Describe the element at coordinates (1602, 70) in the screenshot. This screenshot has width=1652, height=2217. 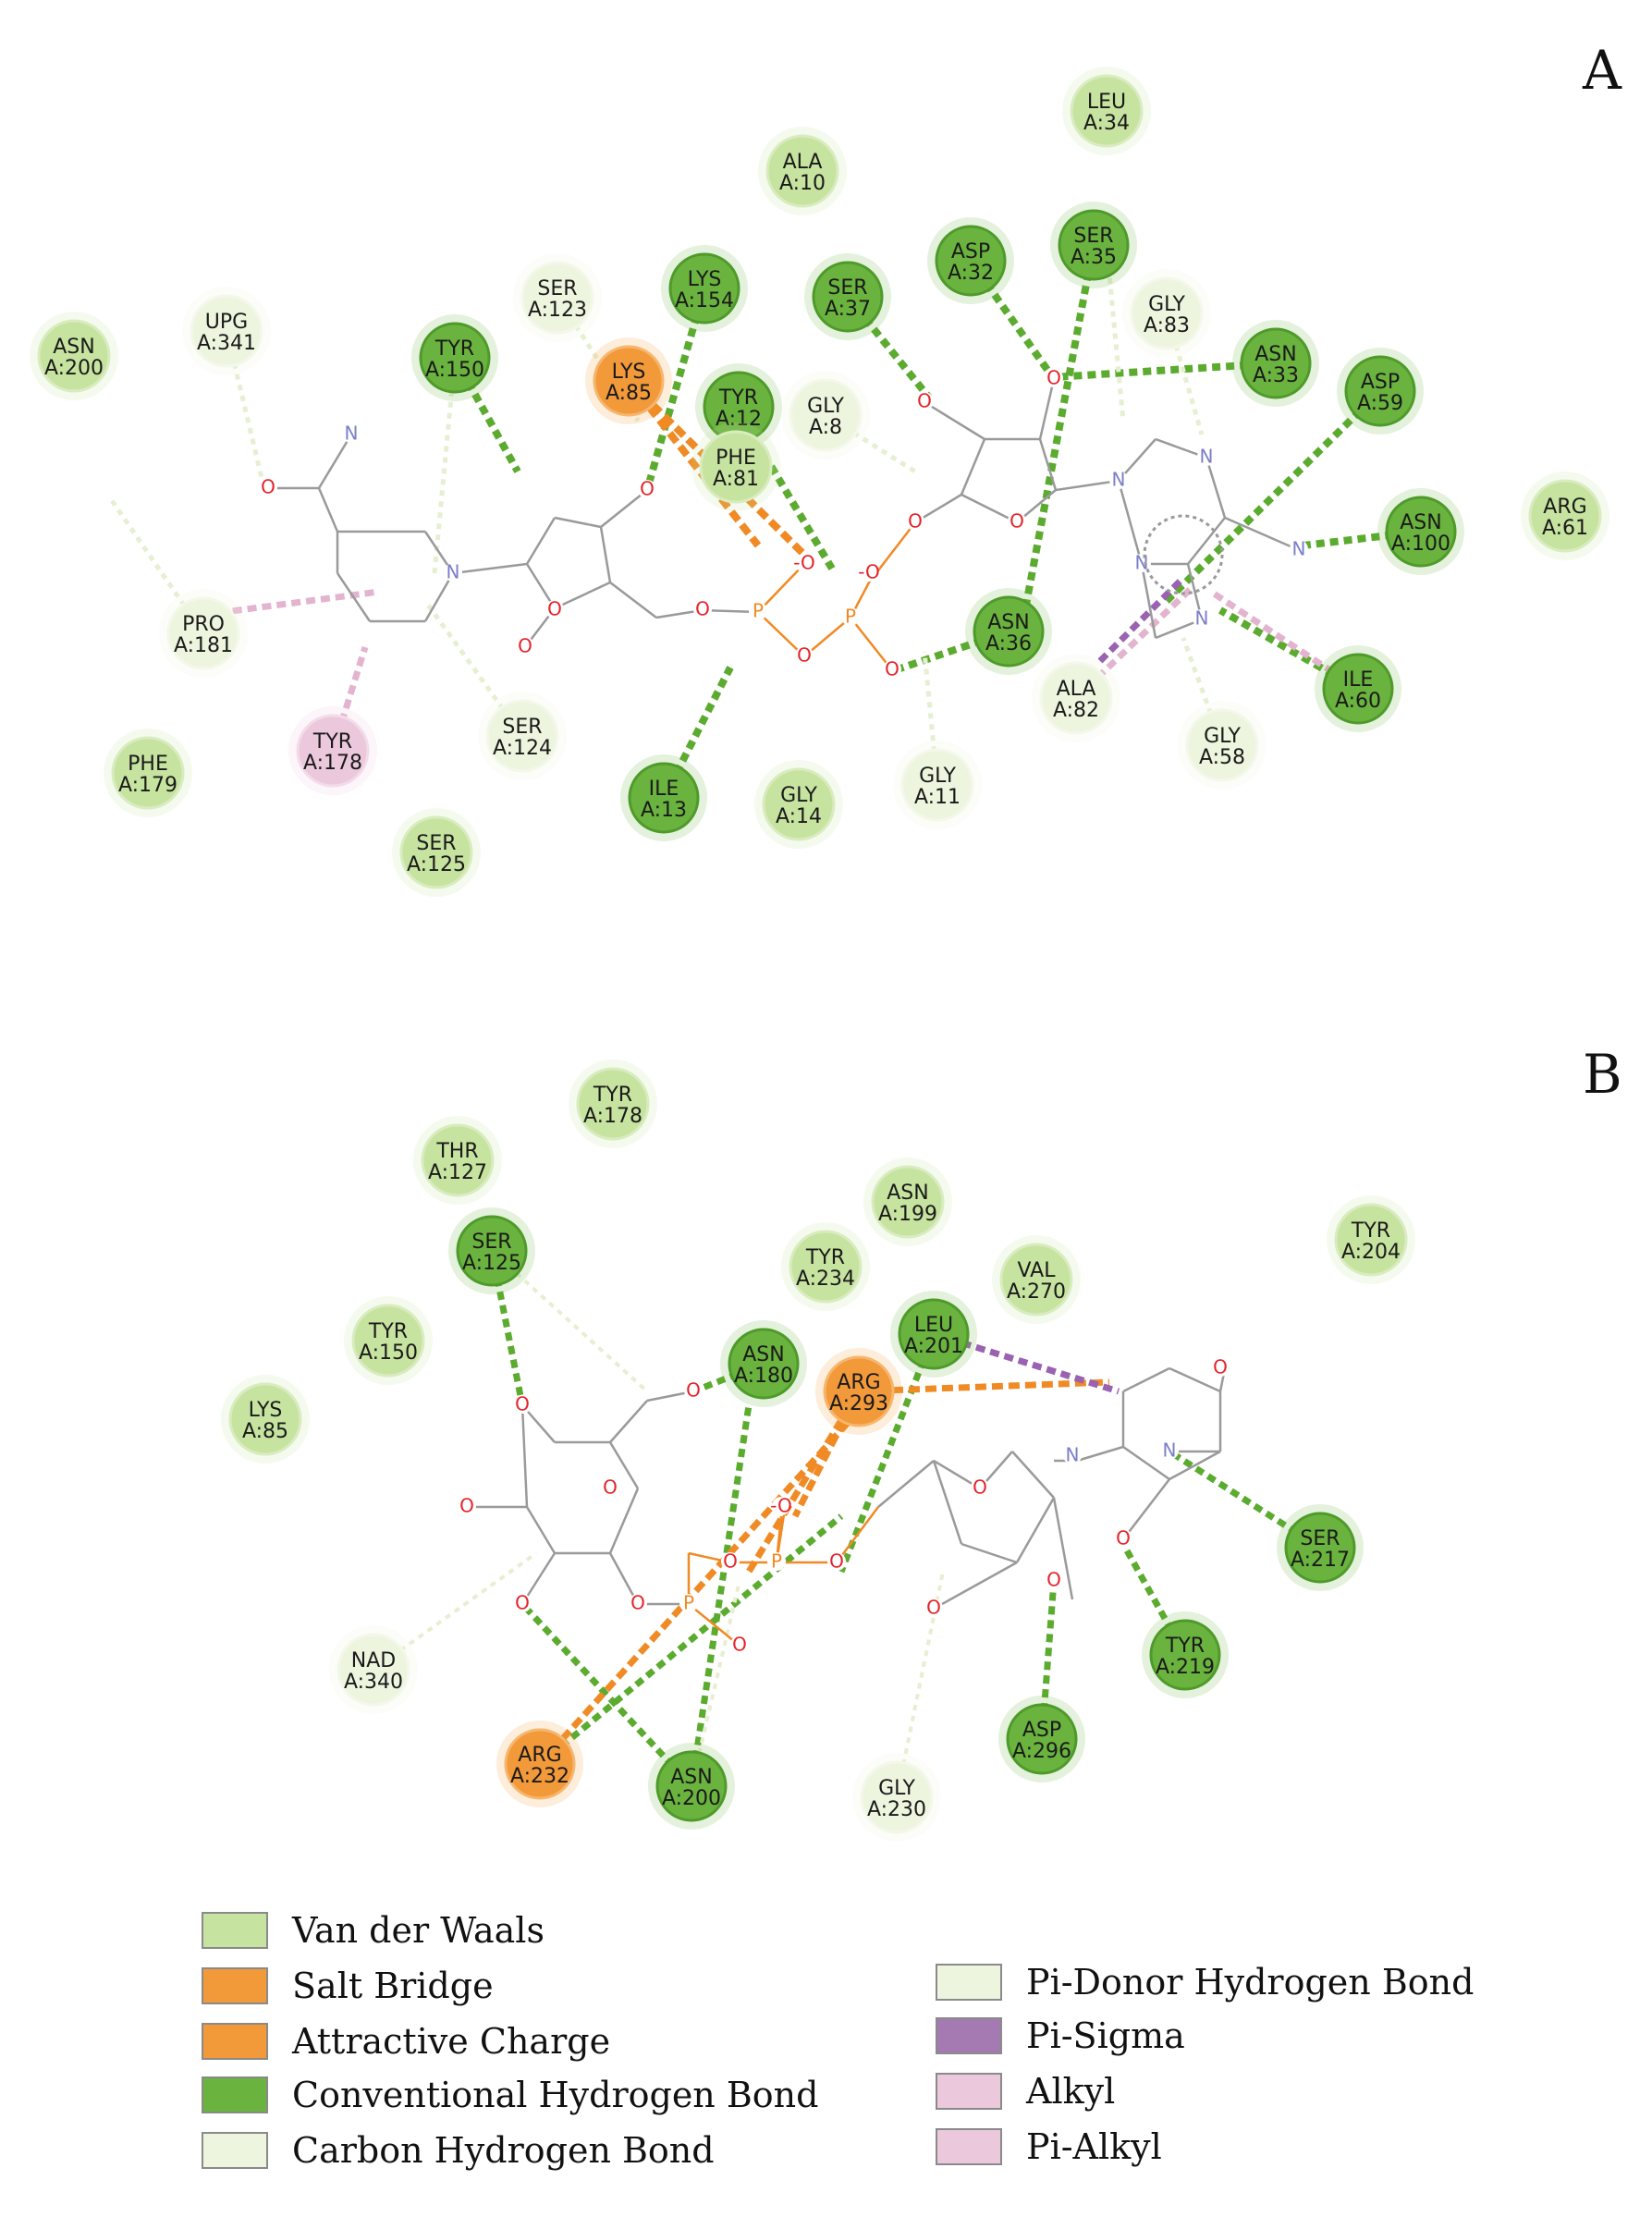
I see `panel-a-label: A` at that location.